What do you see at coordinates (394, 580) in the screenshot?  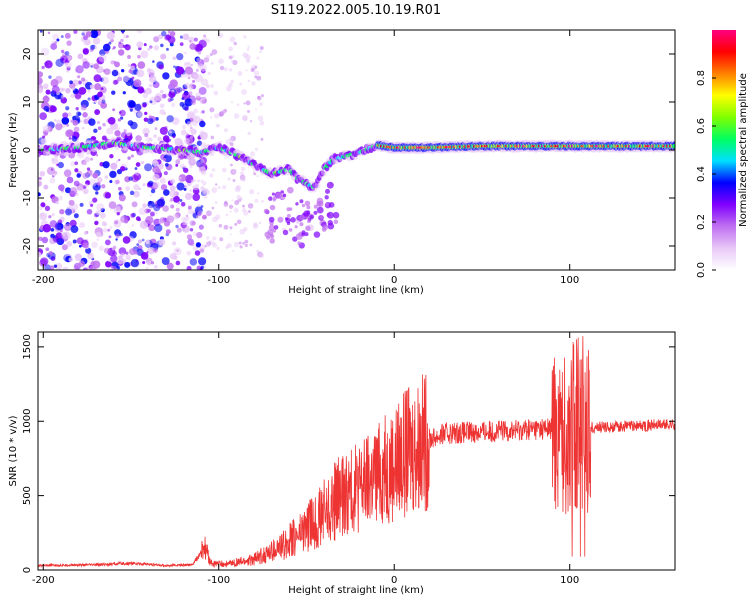 I see `snr-xtick-label: 0` at bounding box center [394, 580].